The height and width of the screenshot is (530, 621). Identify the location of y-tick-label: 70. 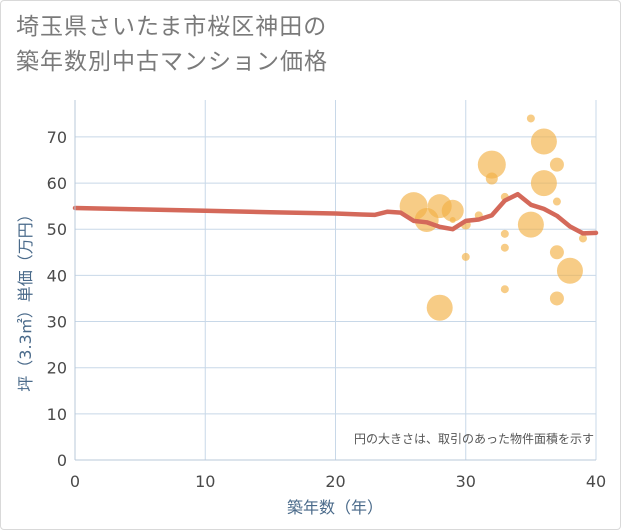
(57, 137).